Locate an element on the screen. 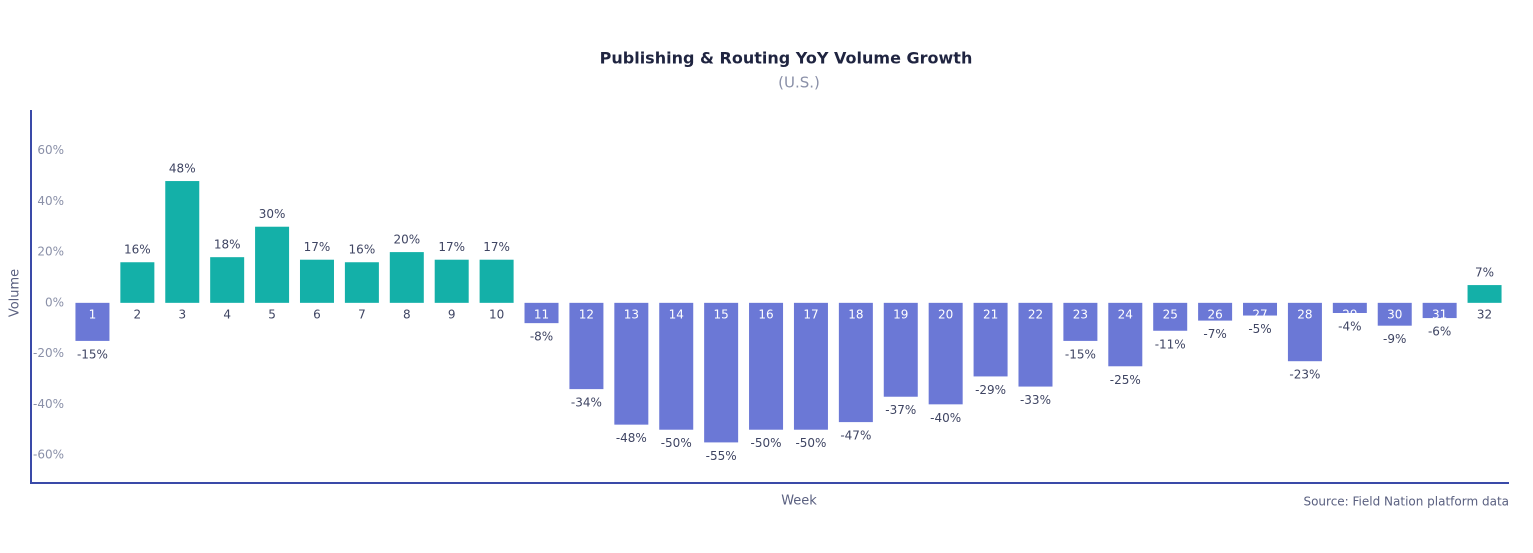  data-label: -9% is located at coordinates (1394, 339).